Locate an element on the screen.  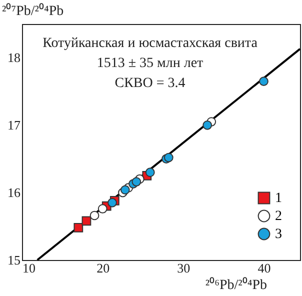
annotation: 1513 ± 35 млн лет is located at coordinates (150, 63).